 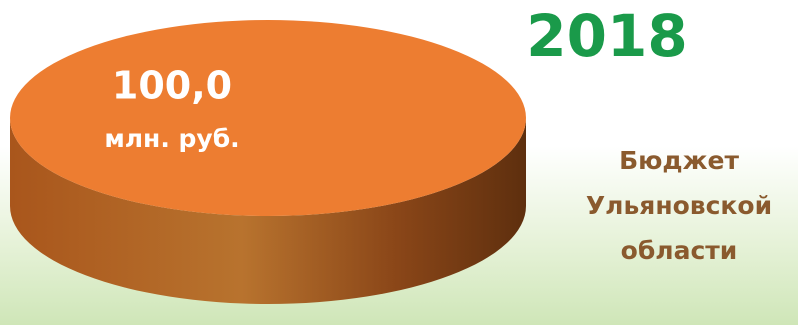 What do you see at coordinates (171, 138) in the screenshot?
I see `data-unit: млн. руб.` at bounding box center [171, 138].